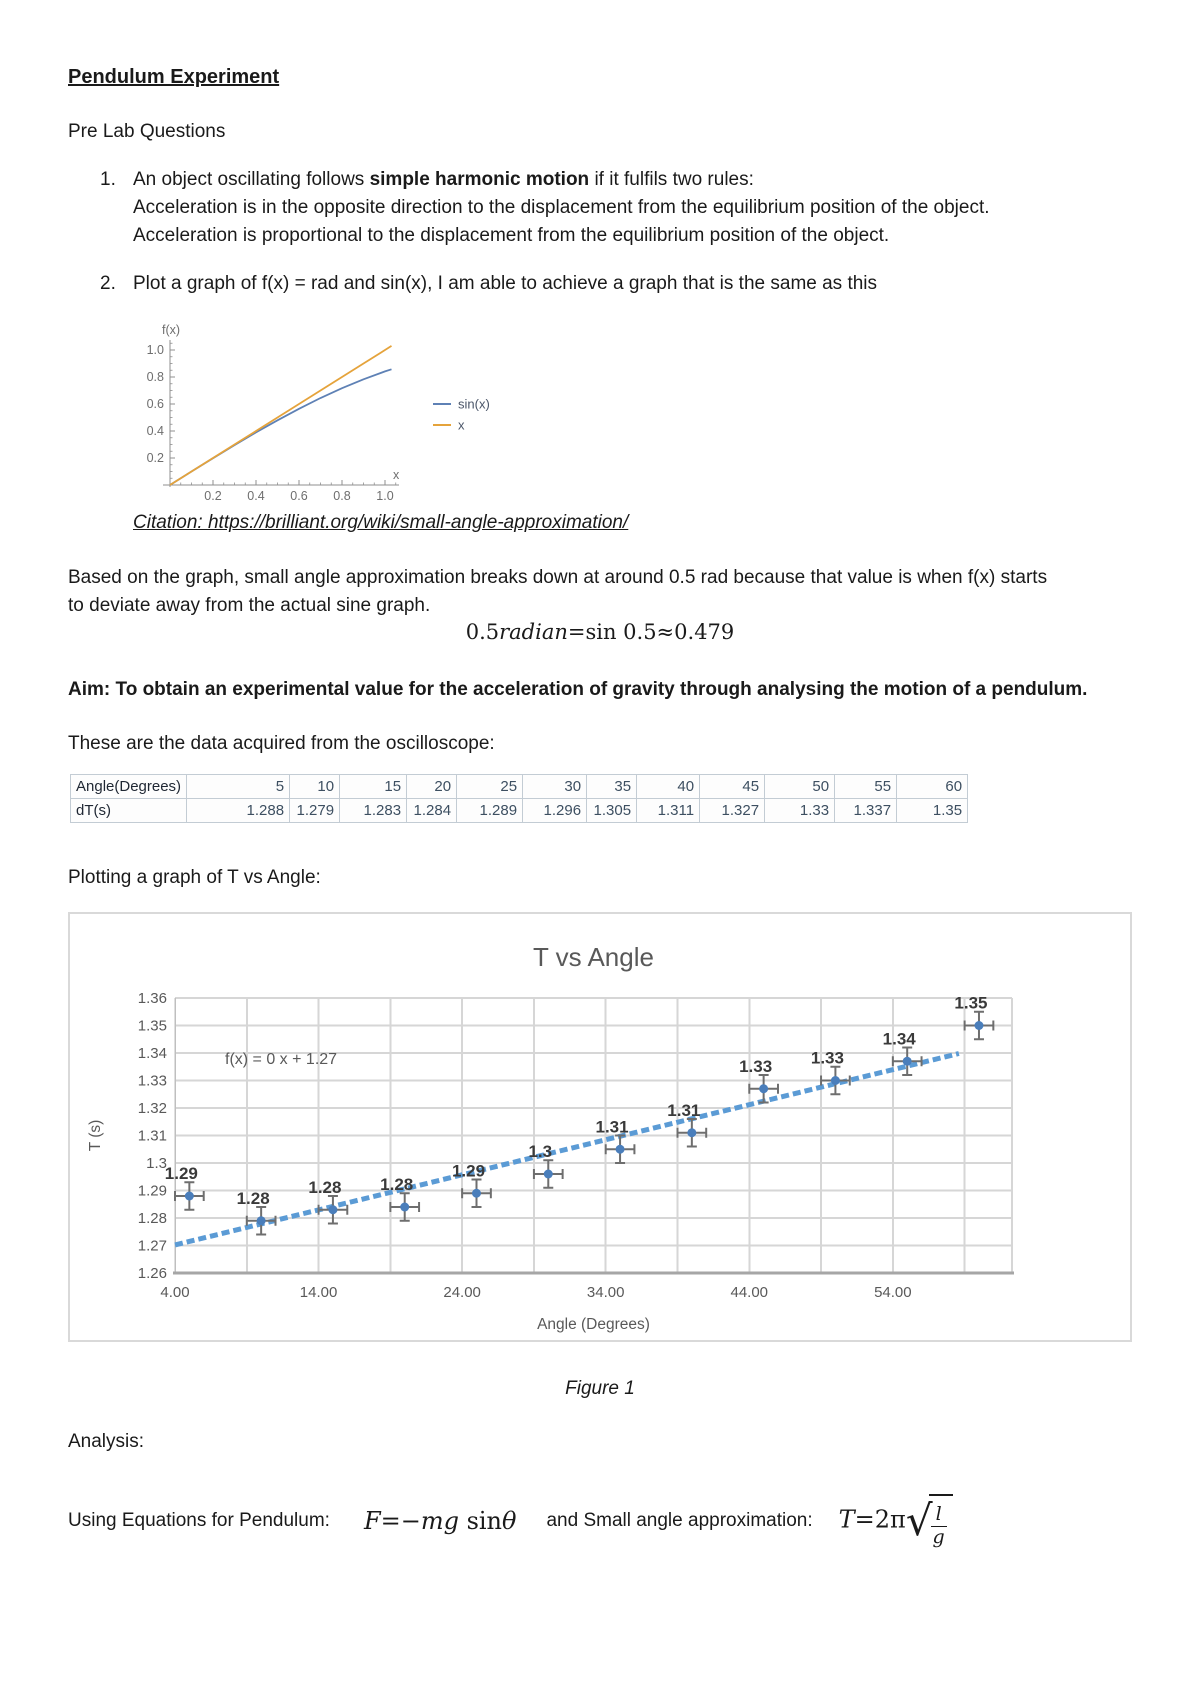  I want to click on table-cell: 1.296, so click(555, 810).